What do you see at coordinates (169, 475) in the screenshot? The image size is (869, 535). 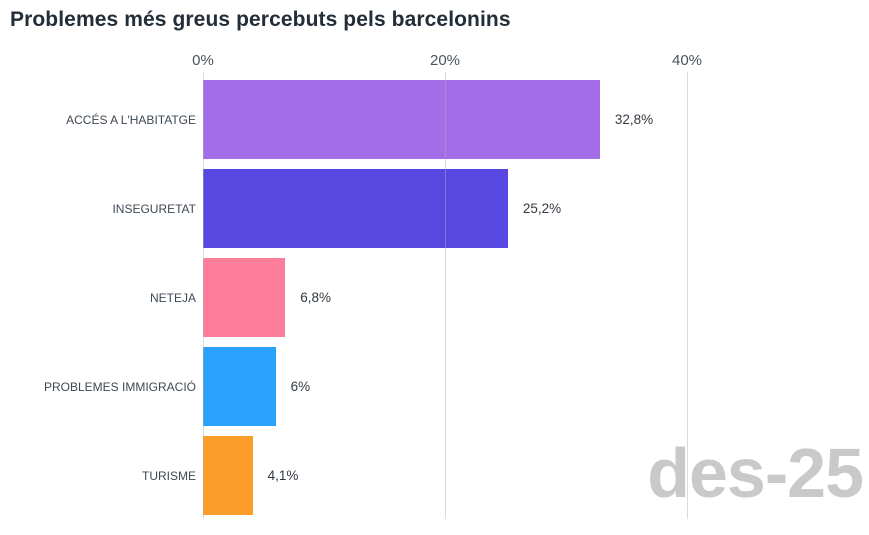 I see `category-label: TURISME` at bounding box center [169, 475].